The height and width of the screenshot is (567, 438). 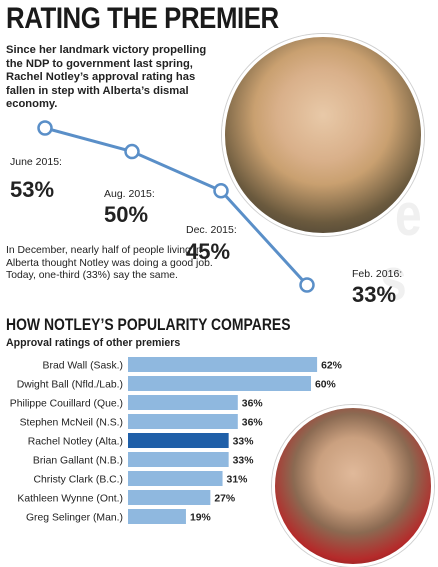 I want to click on bar-value-label: 27%, so click(x=224, y=499).